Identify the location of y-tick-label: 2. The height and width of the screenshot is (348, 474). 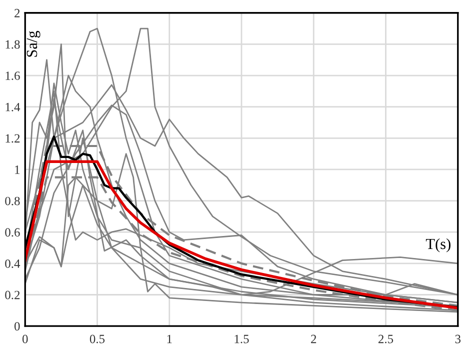
(17, 13).